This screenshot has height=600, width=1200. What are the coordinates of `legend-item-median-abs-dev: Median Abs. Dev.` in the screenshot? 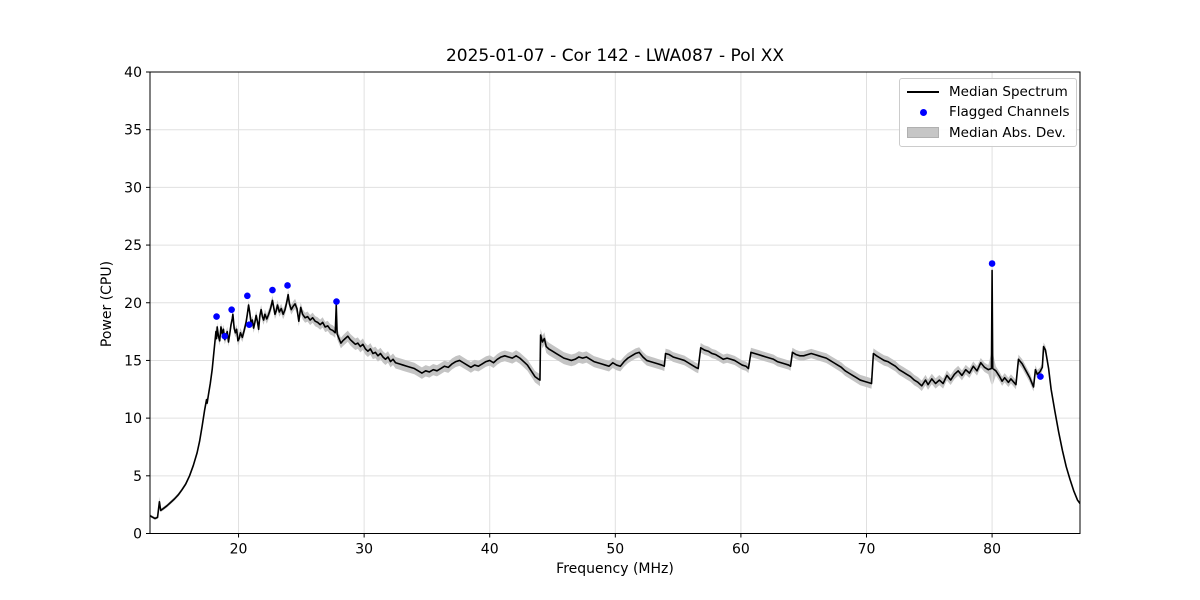 It's located at (988, 133).